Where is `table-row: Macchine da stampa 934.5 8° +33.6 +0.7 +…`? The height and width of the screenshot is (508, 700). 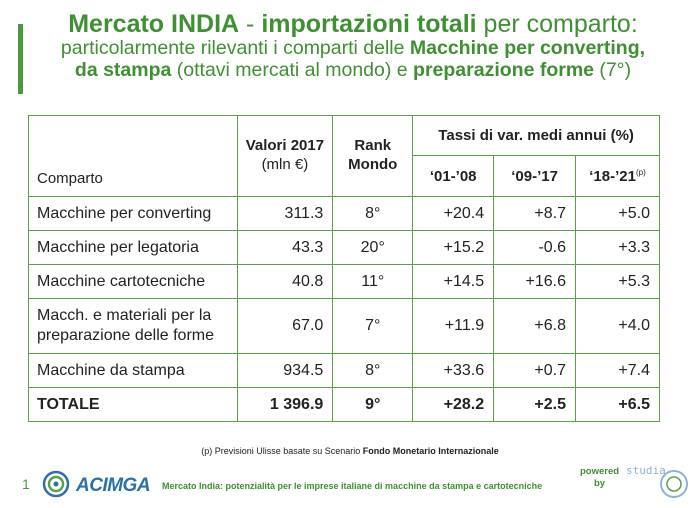 table-row: Macchine da stampa 934.5 8° +33.6 +0.7 +… is located at coordinates (344, 370).